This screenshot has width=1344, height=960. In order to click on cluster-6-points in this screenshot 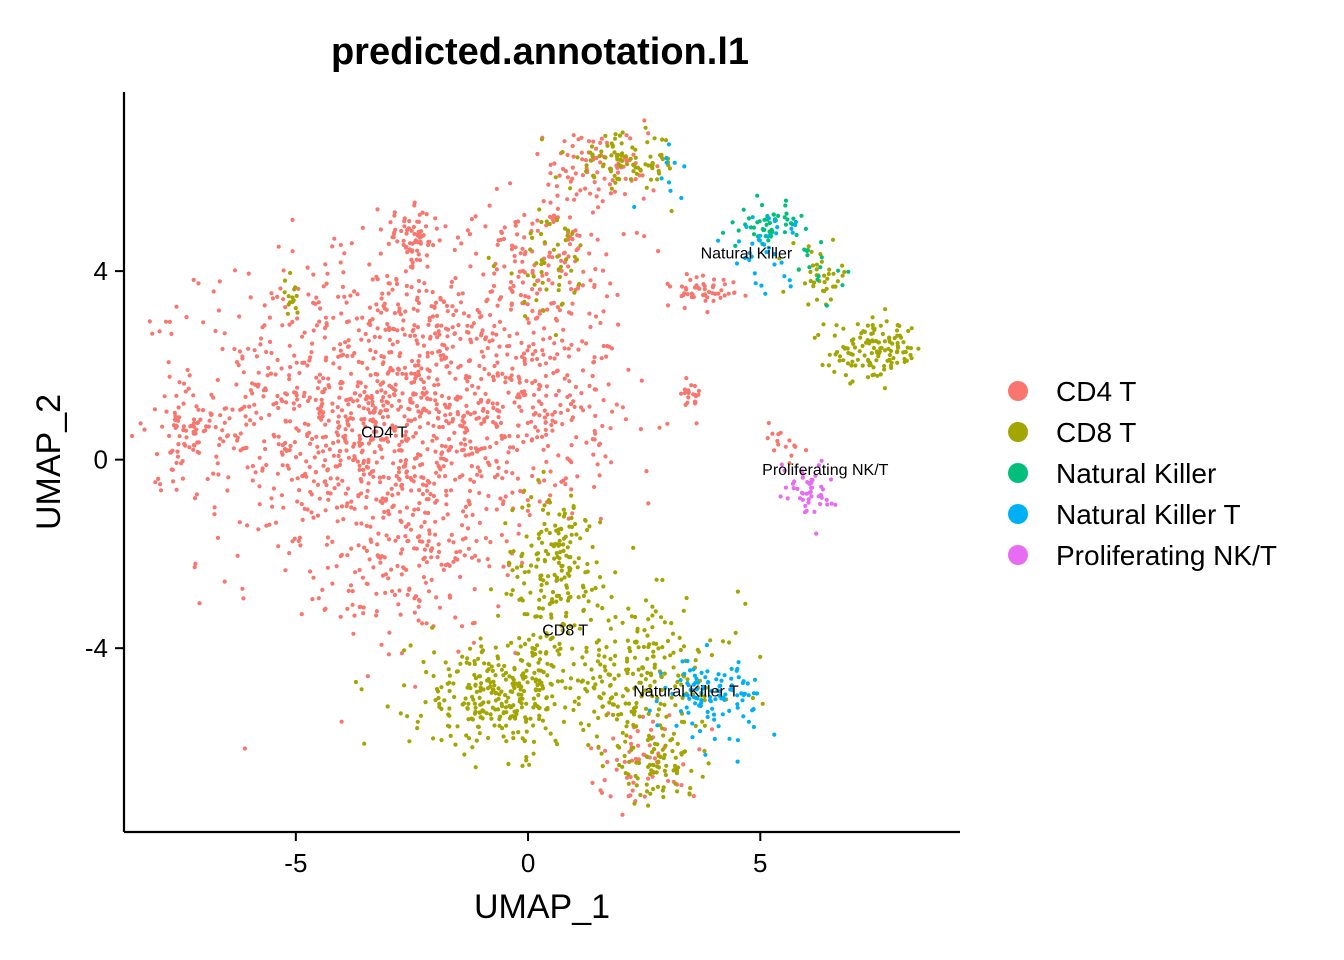, I will do `click(706, 293)`.